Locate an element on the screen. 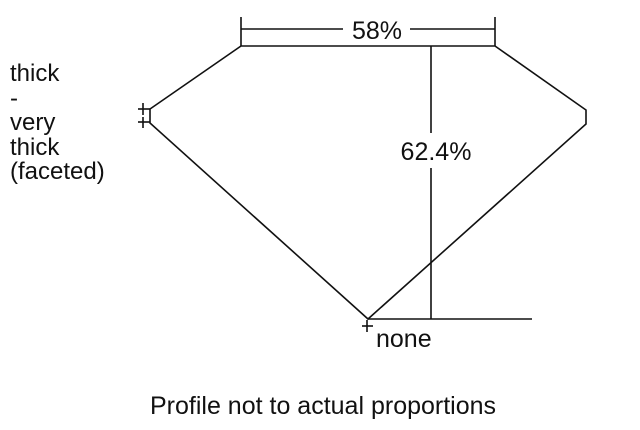  girdle-line: very is located at coordinates (33, 122).